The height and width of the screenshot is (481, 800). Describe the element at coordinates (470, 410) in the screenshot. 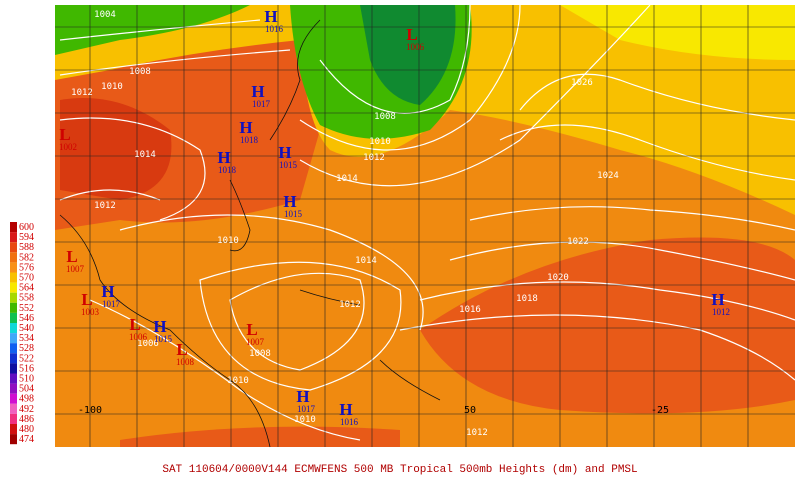

I see `longitude-label: 50` at that location.